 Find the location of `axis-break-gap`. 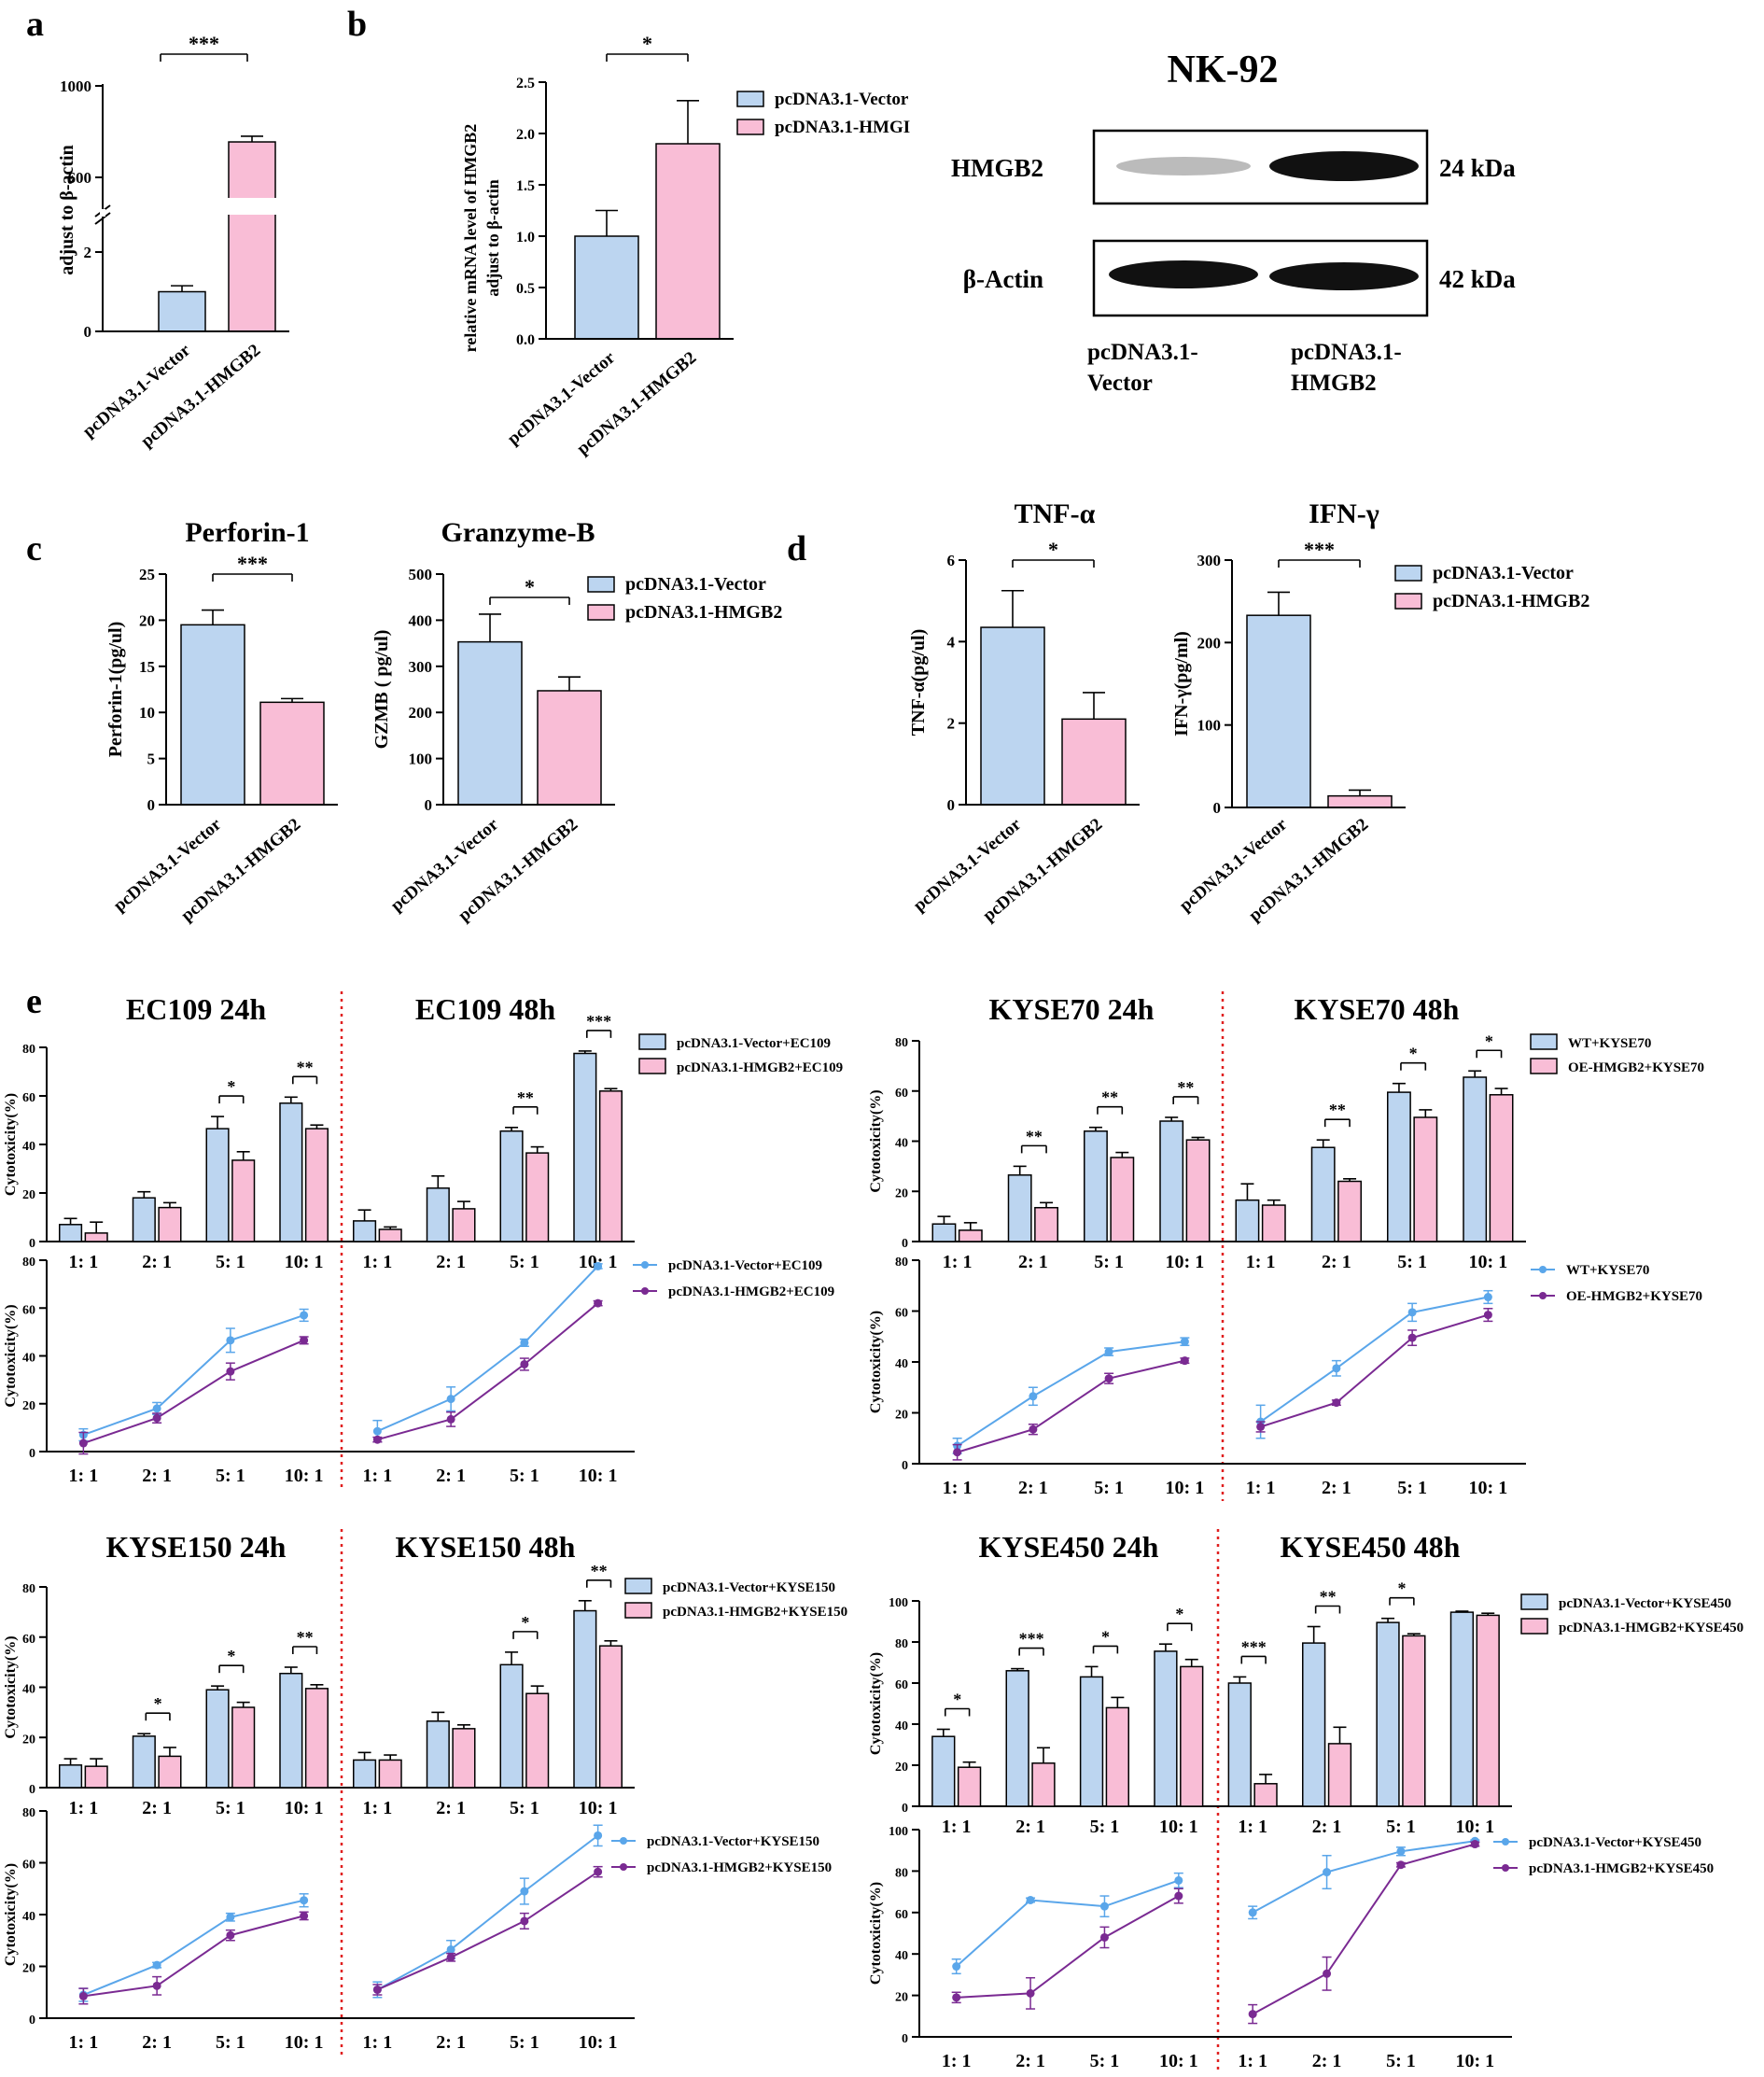

axis-break-gap is located at coordinates (102, 213).